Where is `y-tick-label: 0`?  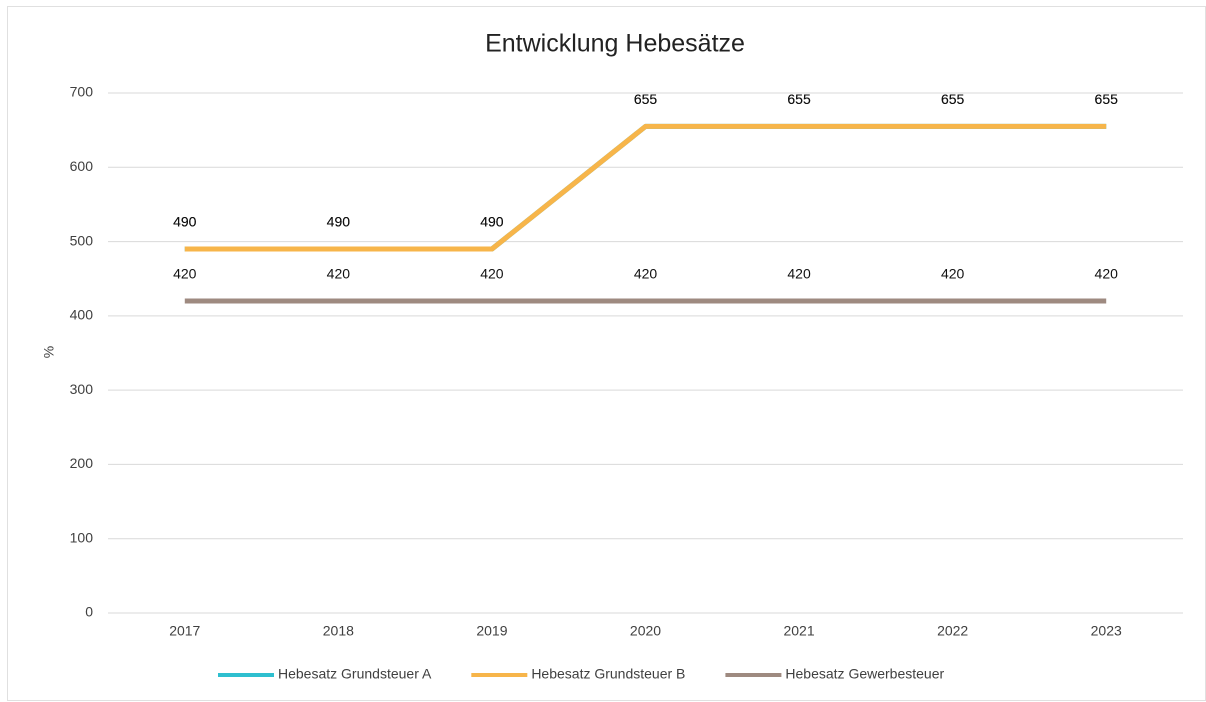
y-tick-label: 0 is located at coordinates (89, 612).